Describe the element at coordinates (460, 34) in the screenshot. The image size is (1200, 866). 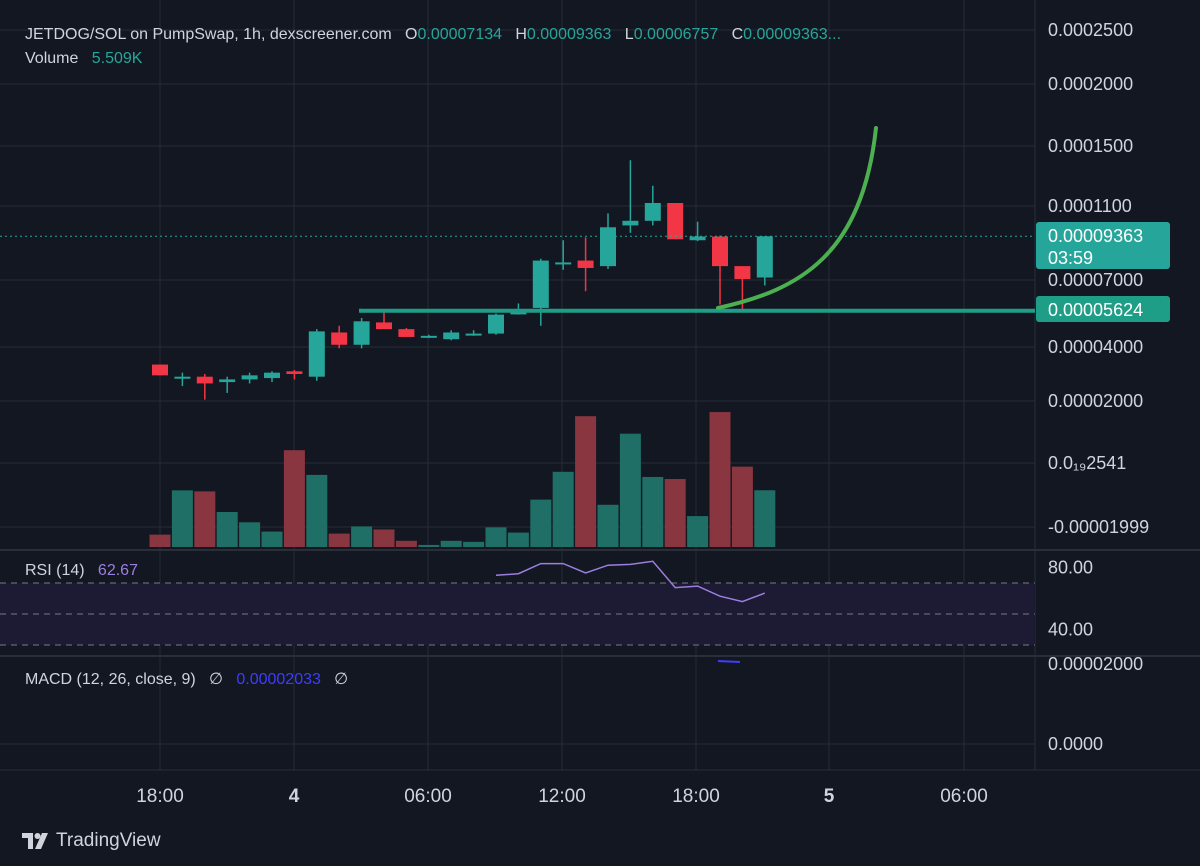
I see `open-value: 0.00007134` at that location.